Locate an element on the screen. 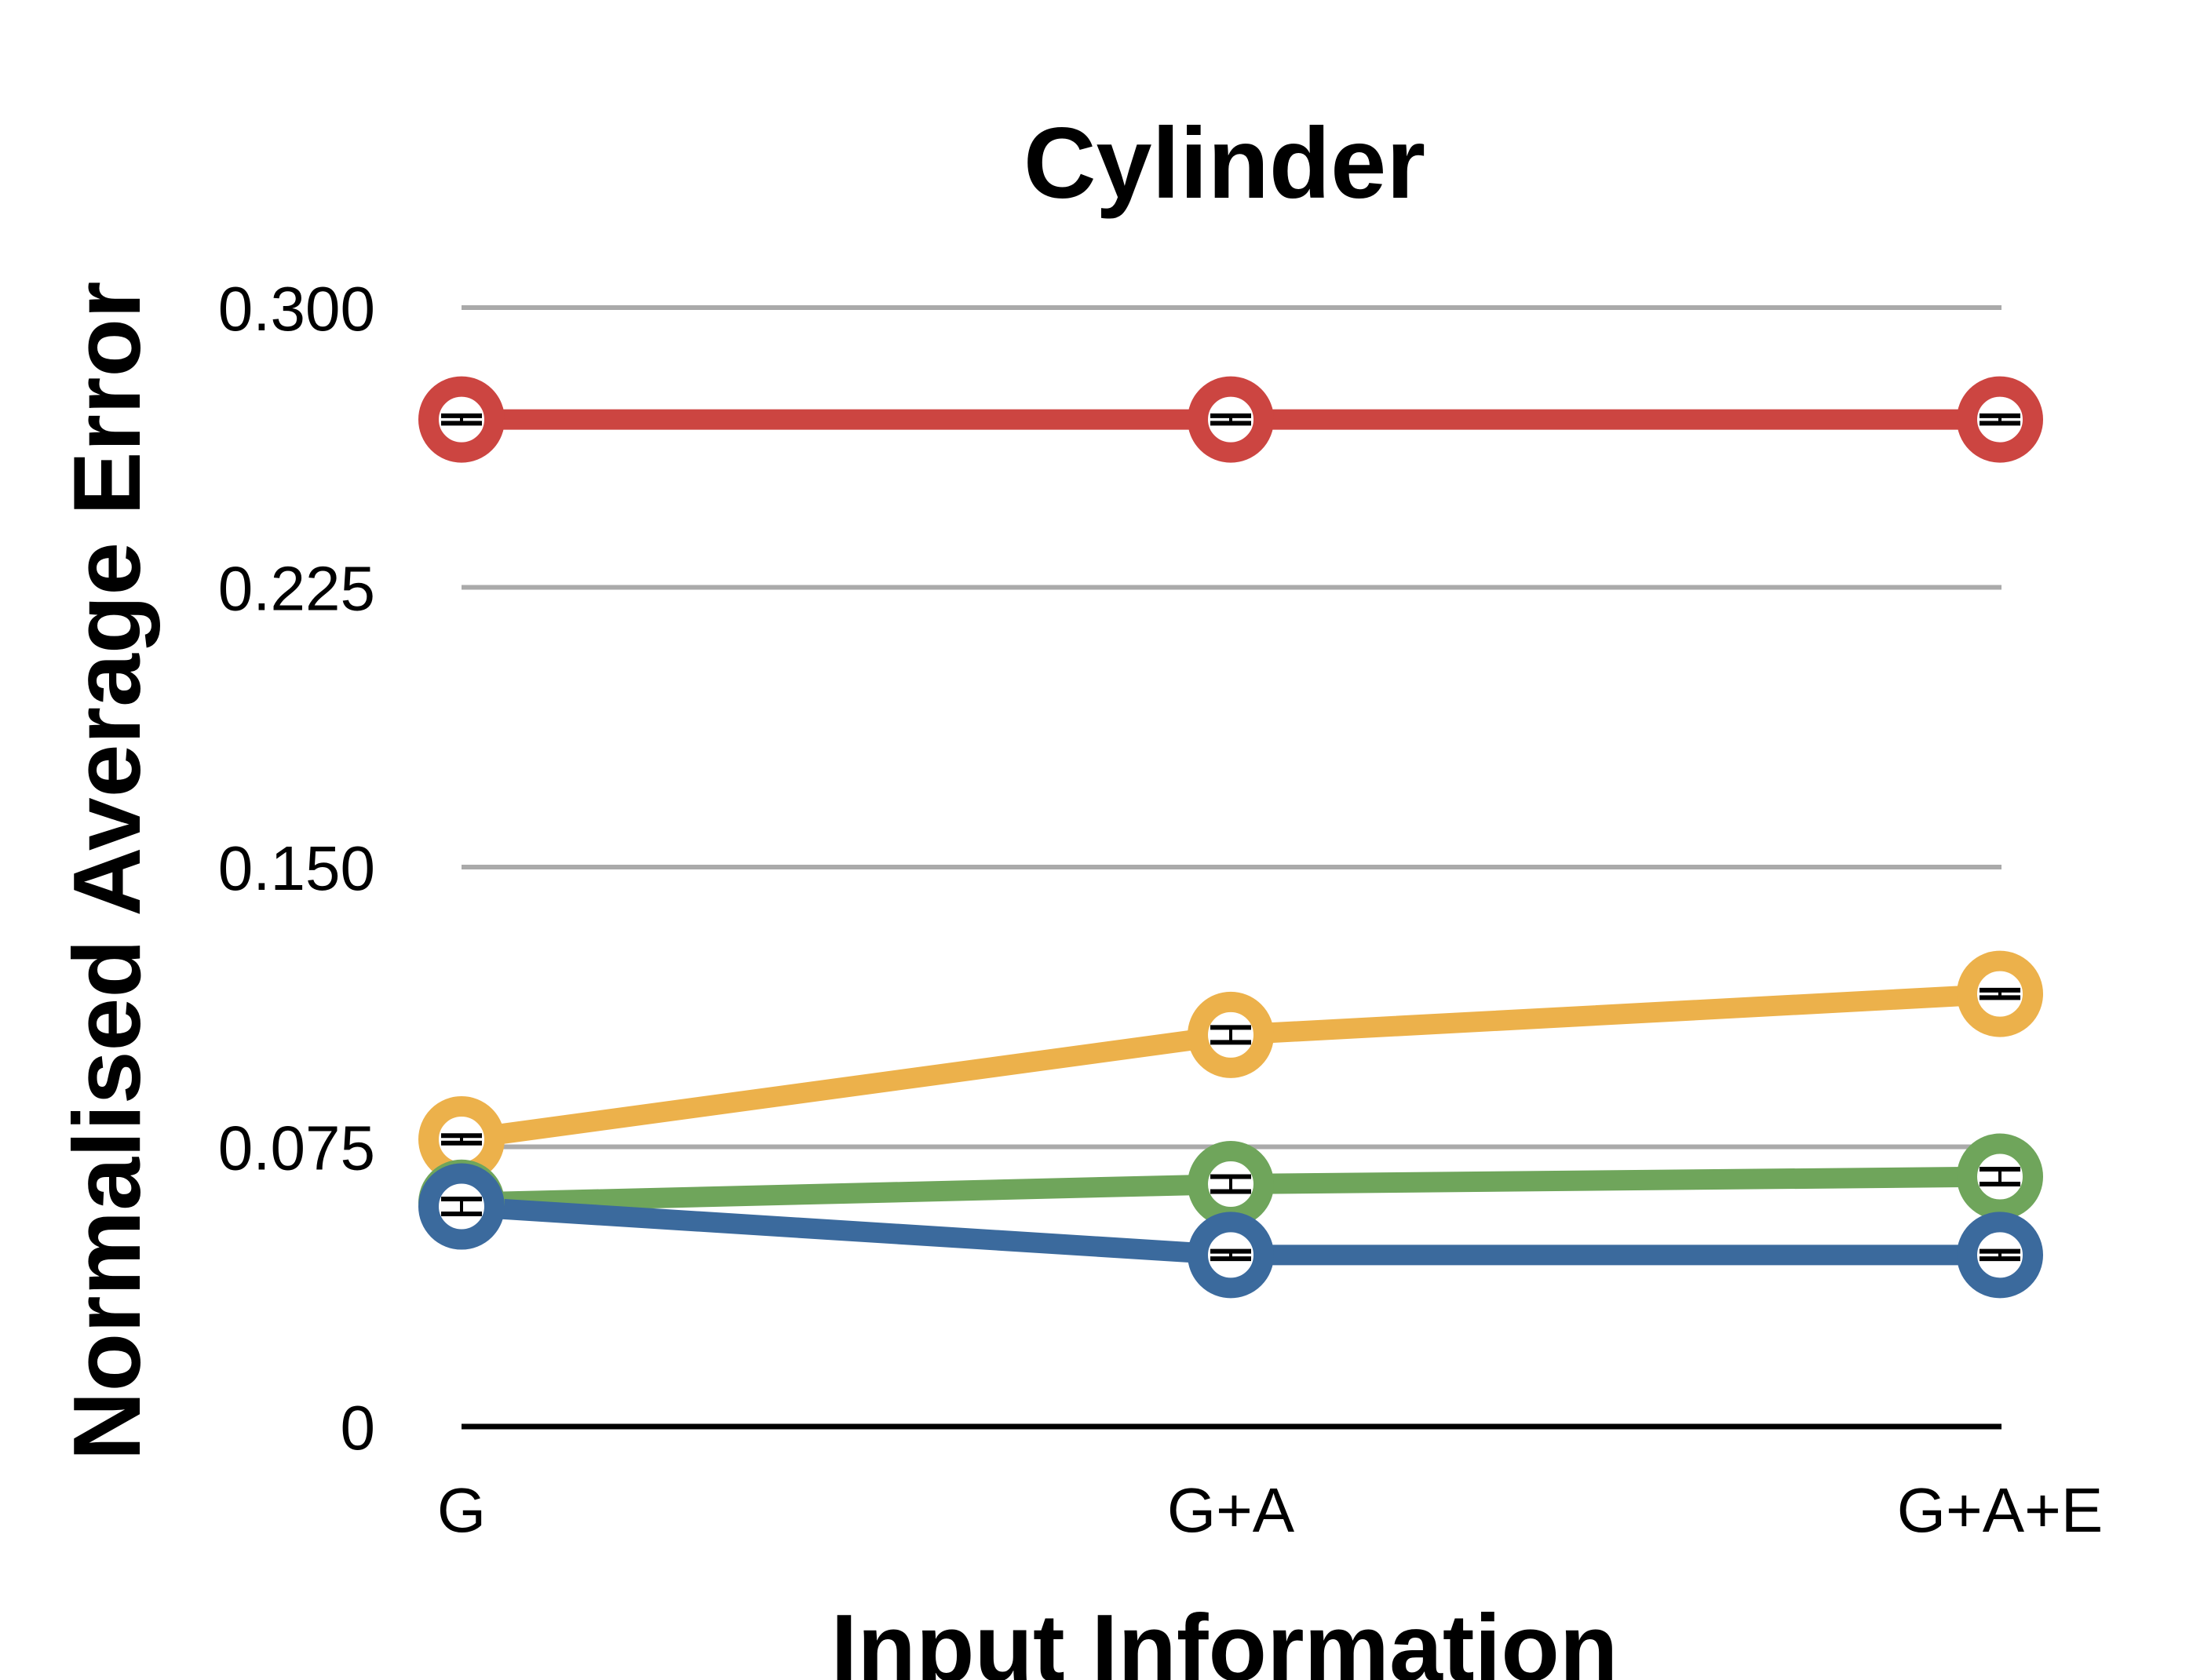 This screenshot has height=1680, width=2204. y-tick-label: 0.300 is located at coordinates (296, 309).